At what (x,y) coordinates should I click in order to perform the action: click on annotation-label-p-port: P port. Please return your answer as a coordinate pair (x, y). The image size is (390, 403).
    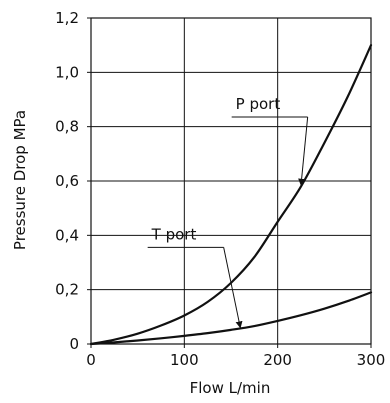
    Looking at the image, I should click on (258, 104).